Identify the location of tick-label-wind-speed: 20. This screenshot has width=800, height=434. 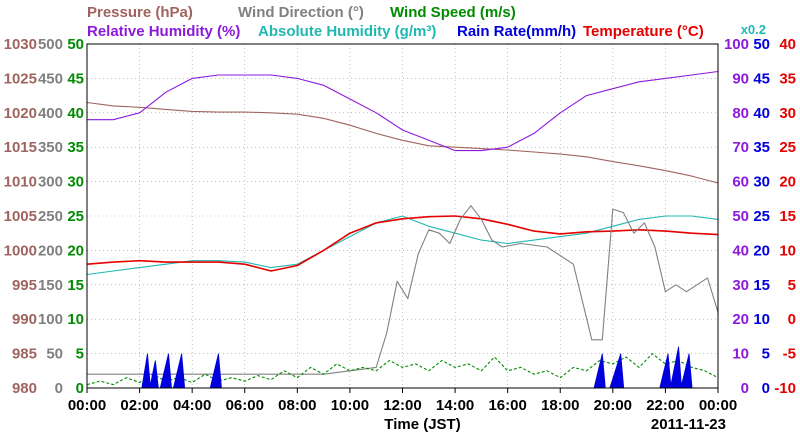
(75, 250).